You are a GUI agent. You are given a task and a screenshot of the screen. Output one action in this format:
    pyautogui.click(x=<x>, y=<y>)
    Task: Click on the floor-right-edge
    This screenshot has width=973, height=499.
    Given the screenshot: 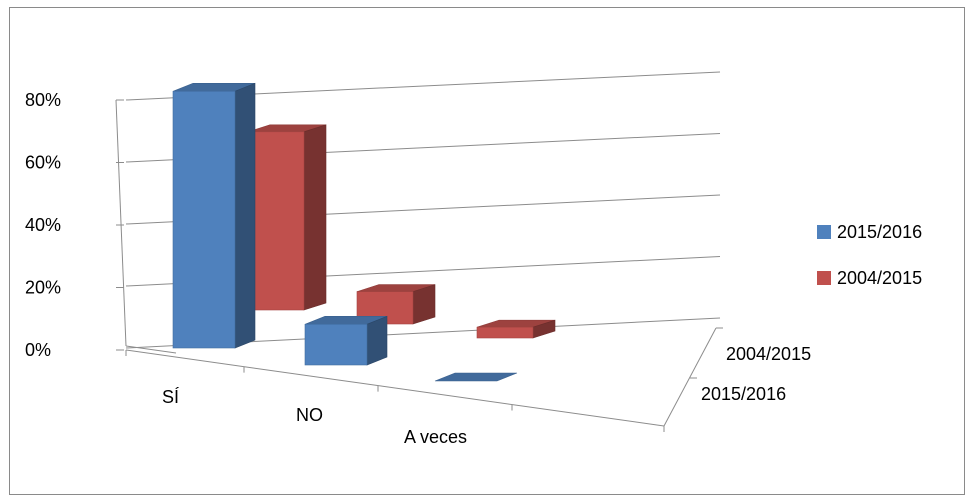 What is the action you would take?
    pyautogui.click(x=690, y=377)
    